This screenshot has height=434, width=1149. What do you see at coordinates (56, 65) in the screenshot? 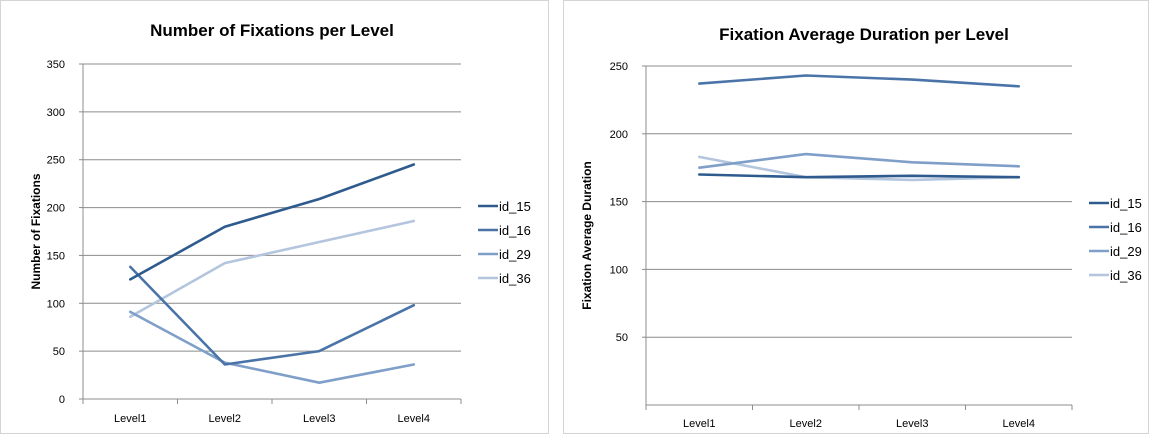
I see `y-tick-label: 350` at bounding box center [56, 65].